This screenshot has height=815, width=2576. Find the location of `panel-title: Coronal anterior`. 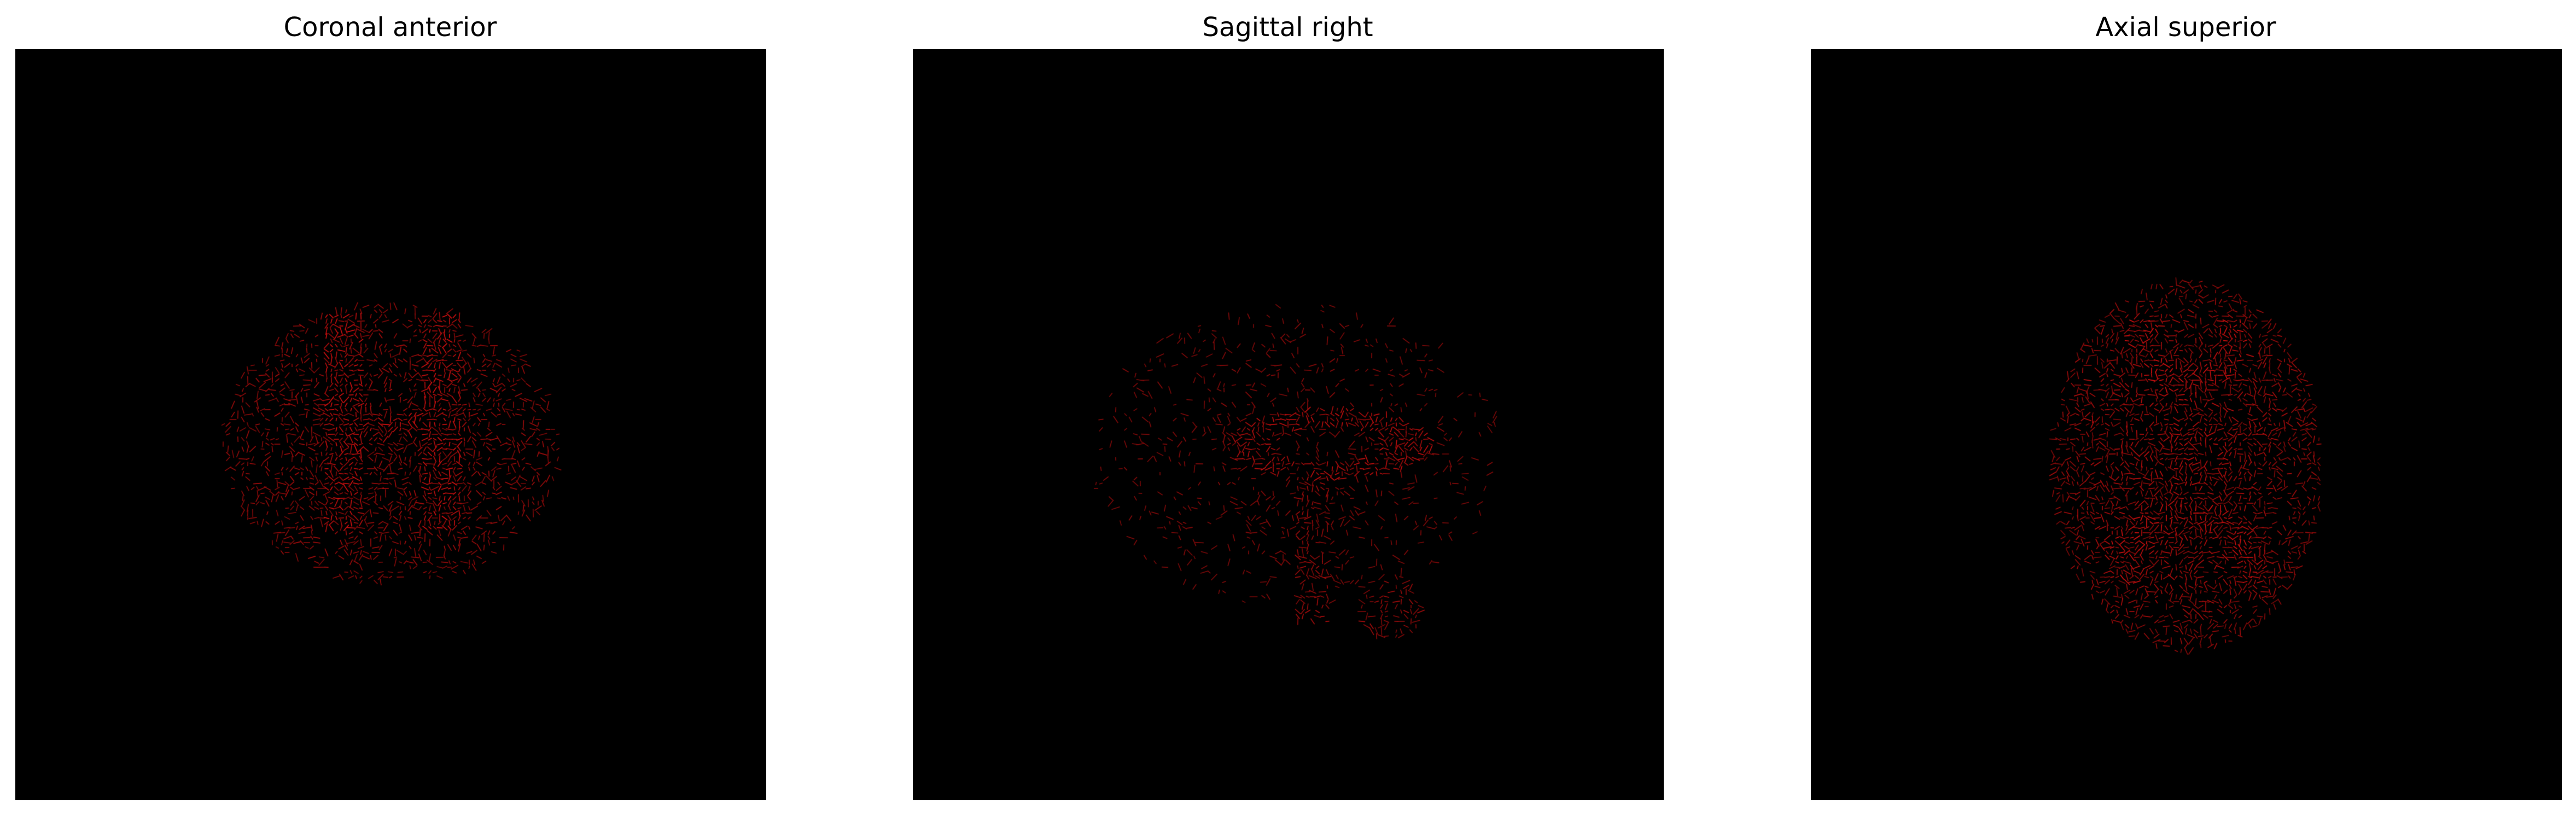

panel-title: Coronal anterior is located at coordinates (390, 28).